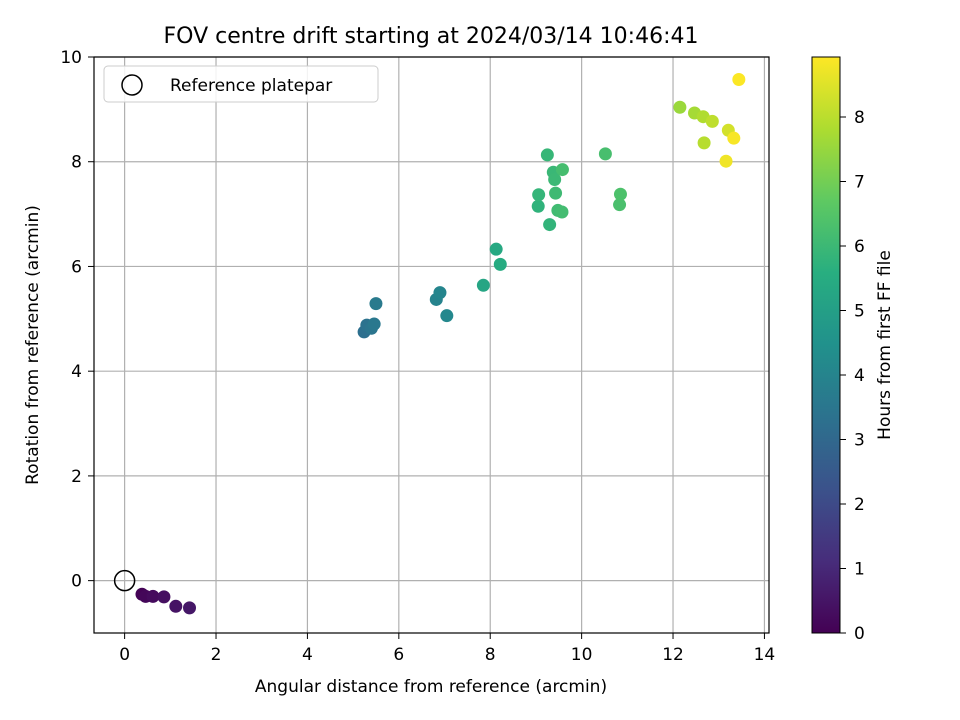 Image resolution: width=960 pixels, height=720 pixels. What do you see at coordinates (251, 86) in the screenshot?
I see `legend-label: Reference platepar` at bounding box center [251, 86].